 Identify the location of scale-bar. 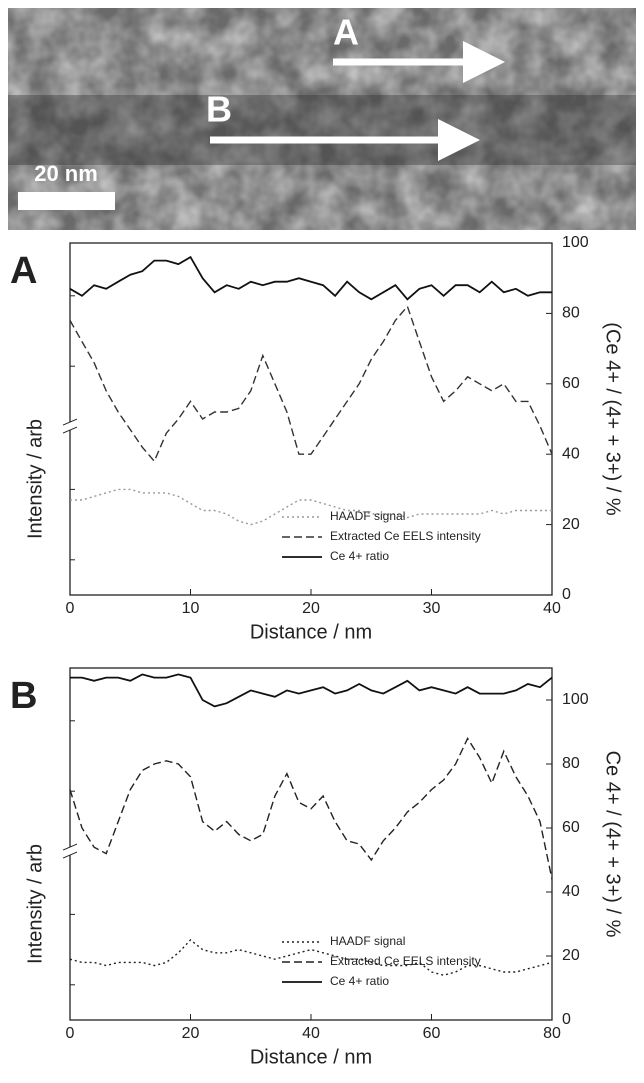
(66, 201).